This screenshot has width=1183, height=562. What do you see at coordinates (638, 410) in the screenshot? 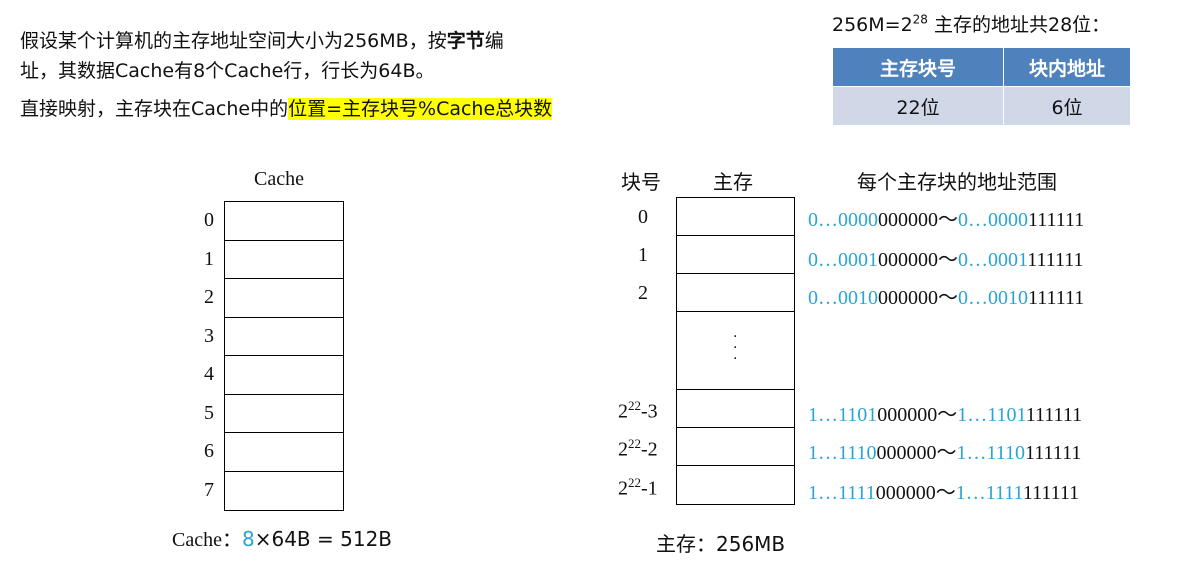
I see `block-number: 222-3` at bounding box center [638, 410].